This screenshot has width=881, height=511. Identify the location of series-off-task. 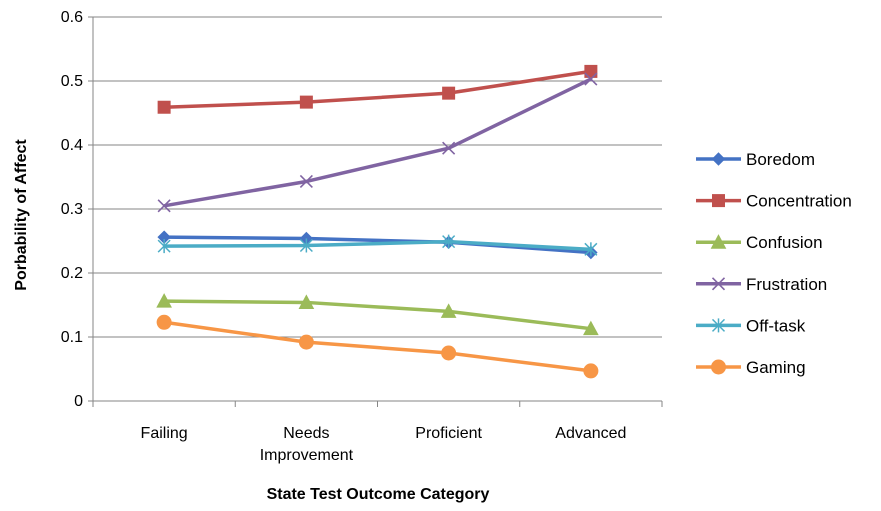
(377, 245).